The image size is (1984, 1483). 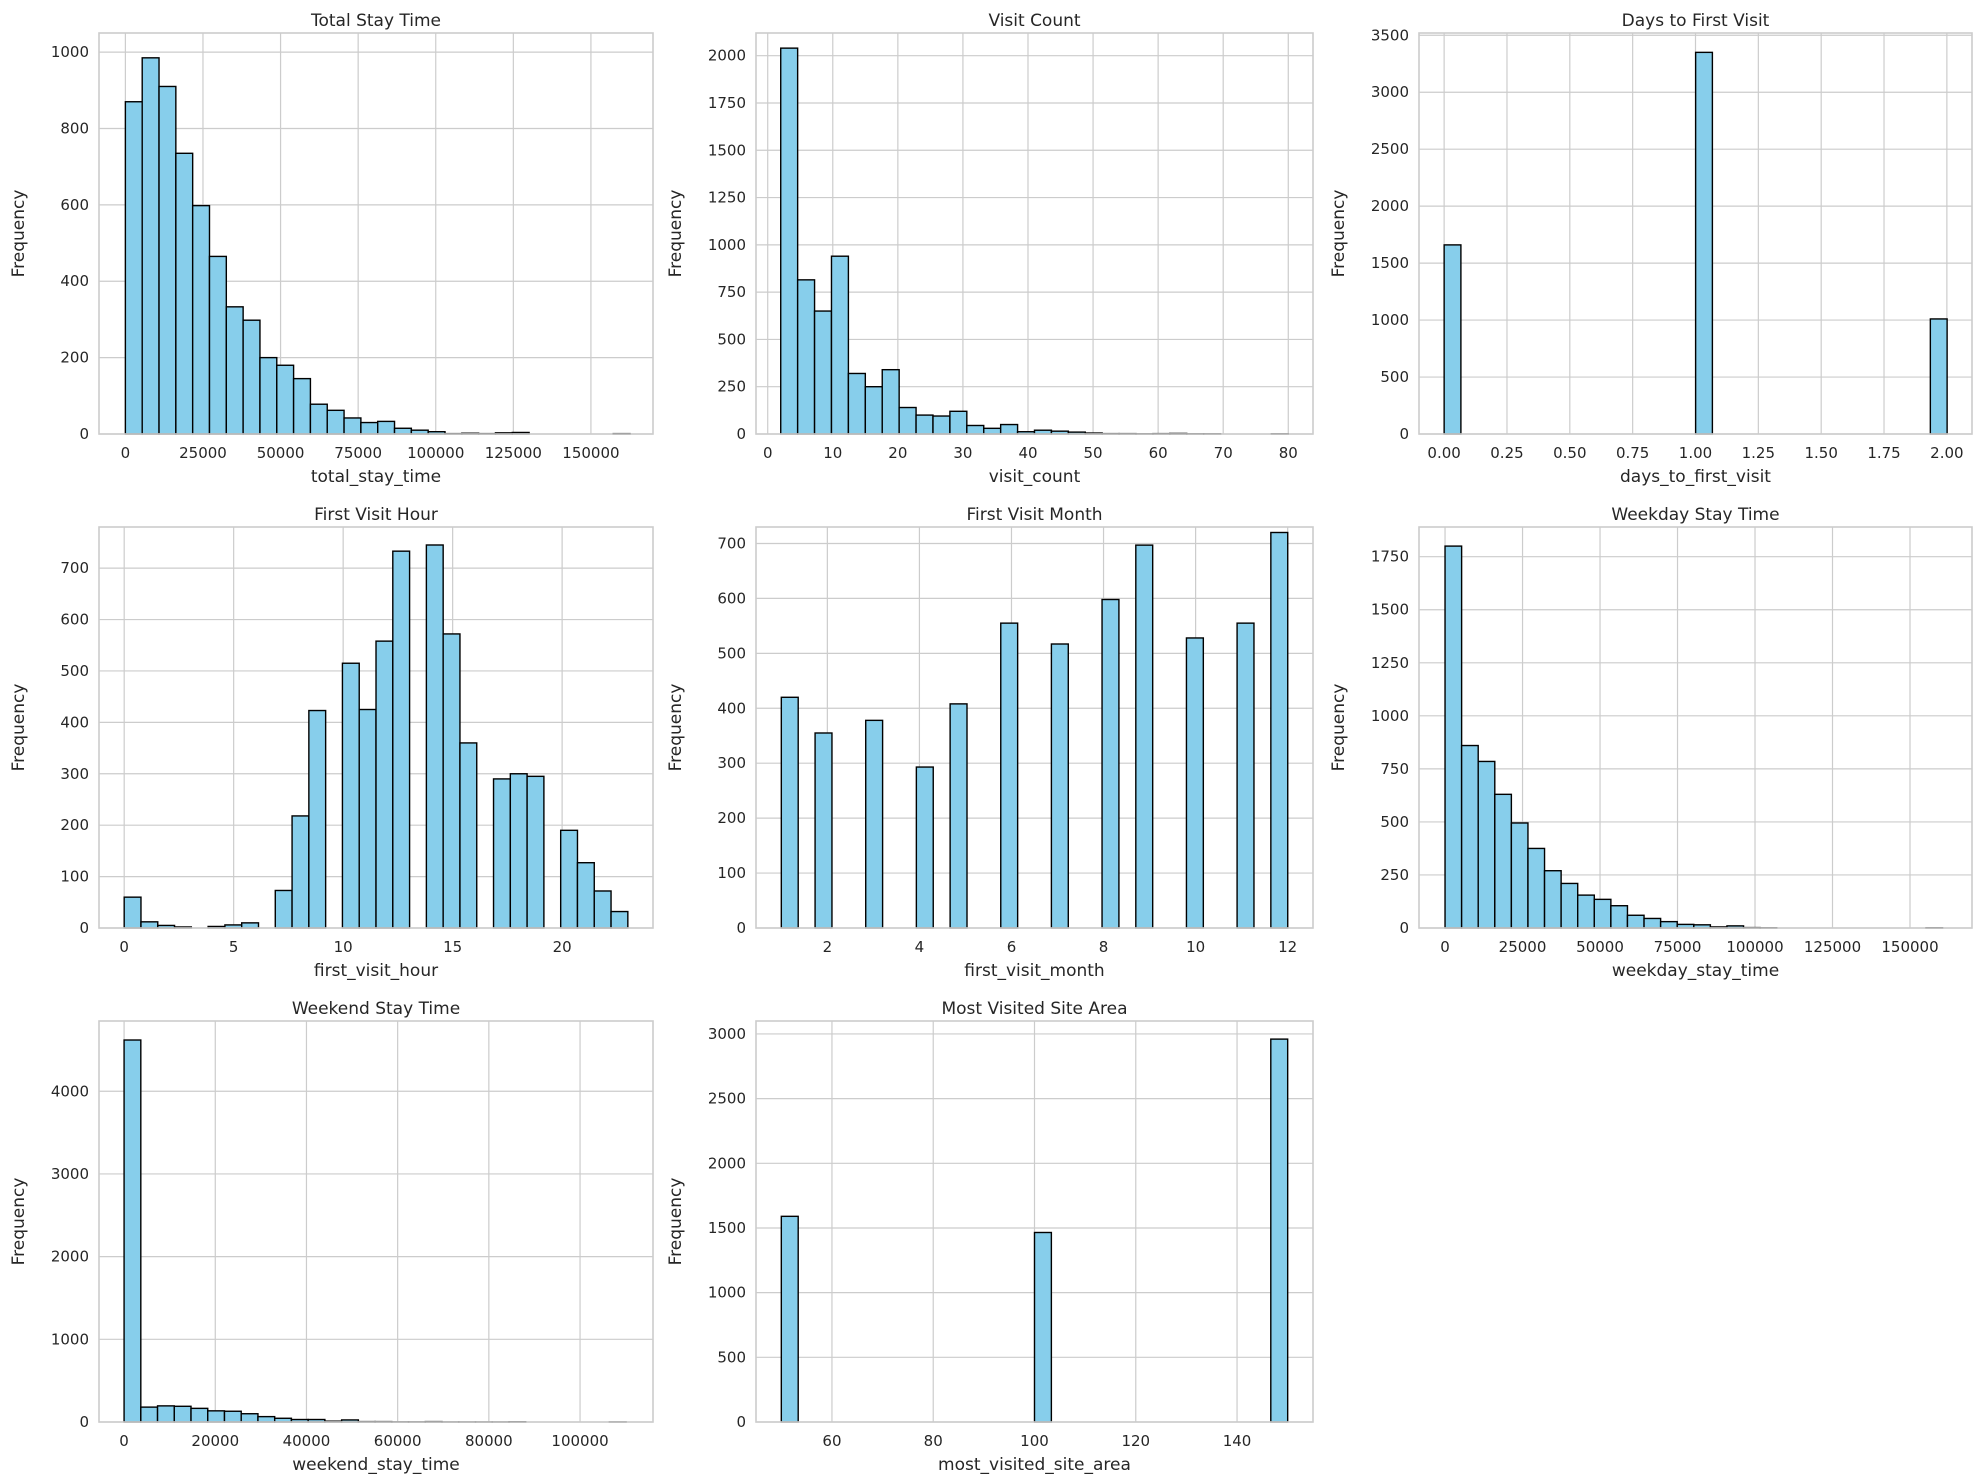 What do you see at coordinates (1012, 947) in the screenshot?
I see `x-tick-label: 6` at bounding box center [1012, 947].